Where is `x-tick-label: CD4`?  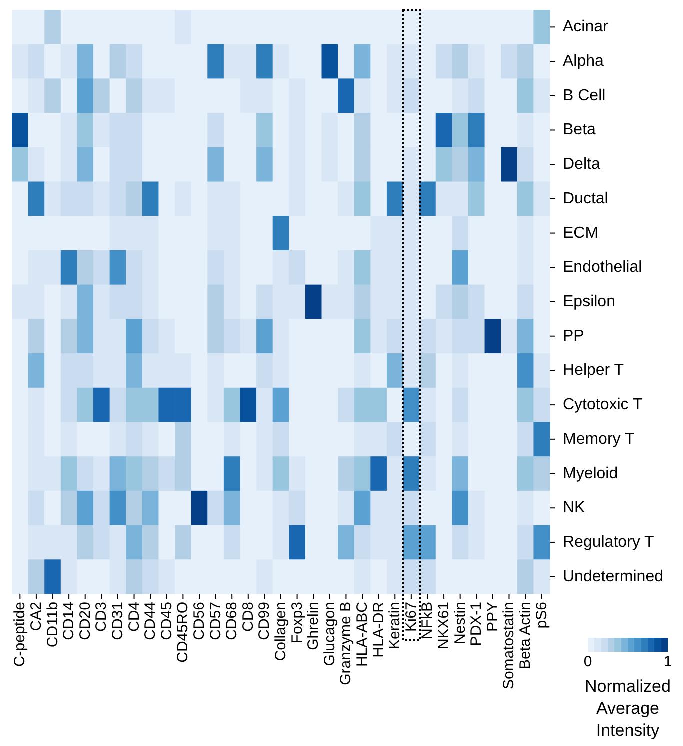
x-tick-label: CD4 is located at coordinates (134, 617).